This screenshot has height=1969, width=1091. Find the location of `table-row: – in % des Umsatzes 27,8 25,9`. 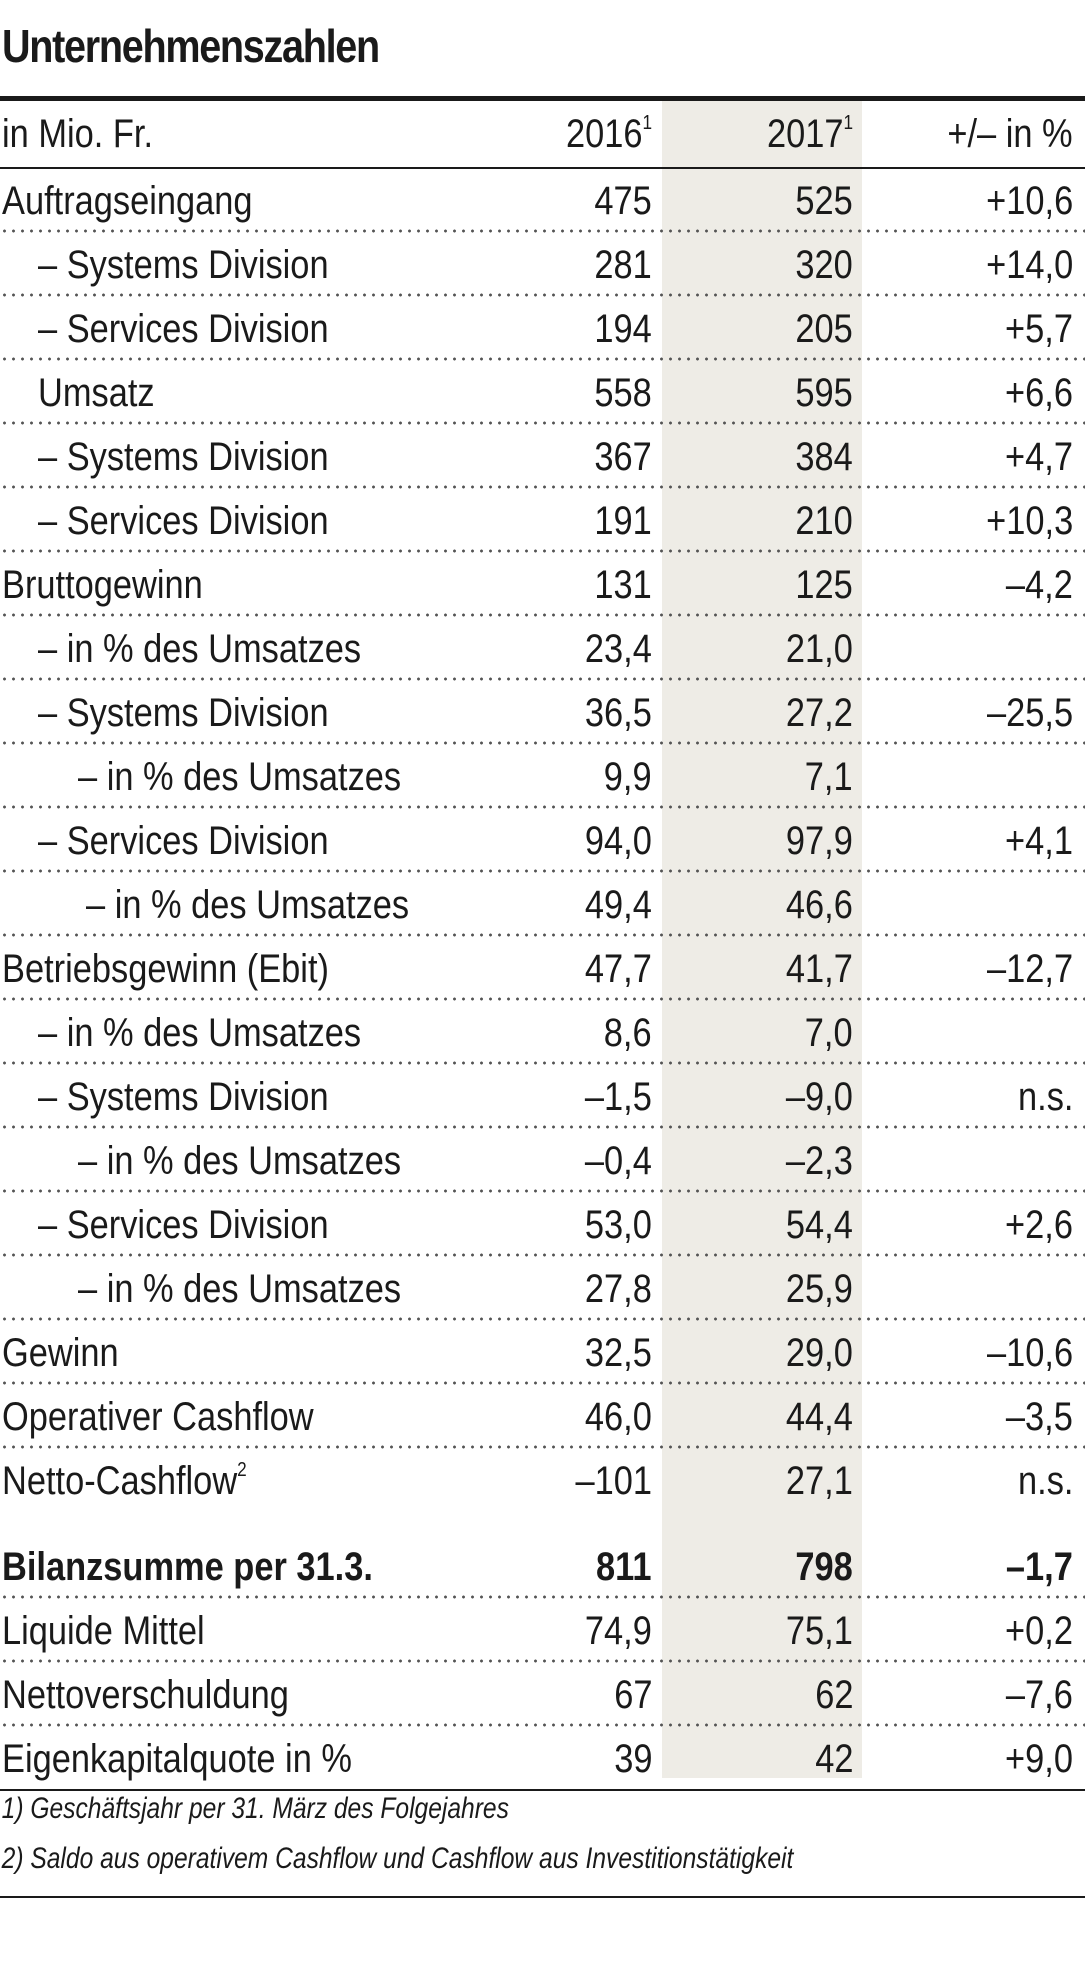

table-row: – in % des Umsatzes 27,8 25,9 is located at coordinates (542, 1289).